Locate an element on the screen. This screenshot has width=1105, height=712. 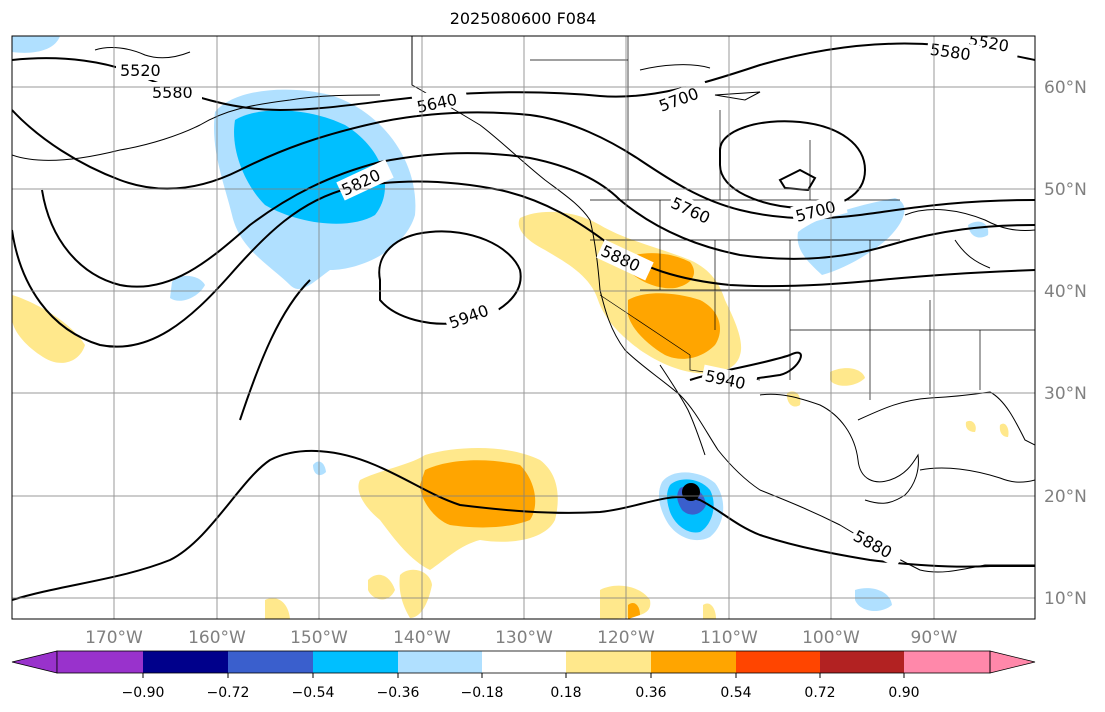
colorbar-tick-0: −0.90 is located at coordinates (143, 693).